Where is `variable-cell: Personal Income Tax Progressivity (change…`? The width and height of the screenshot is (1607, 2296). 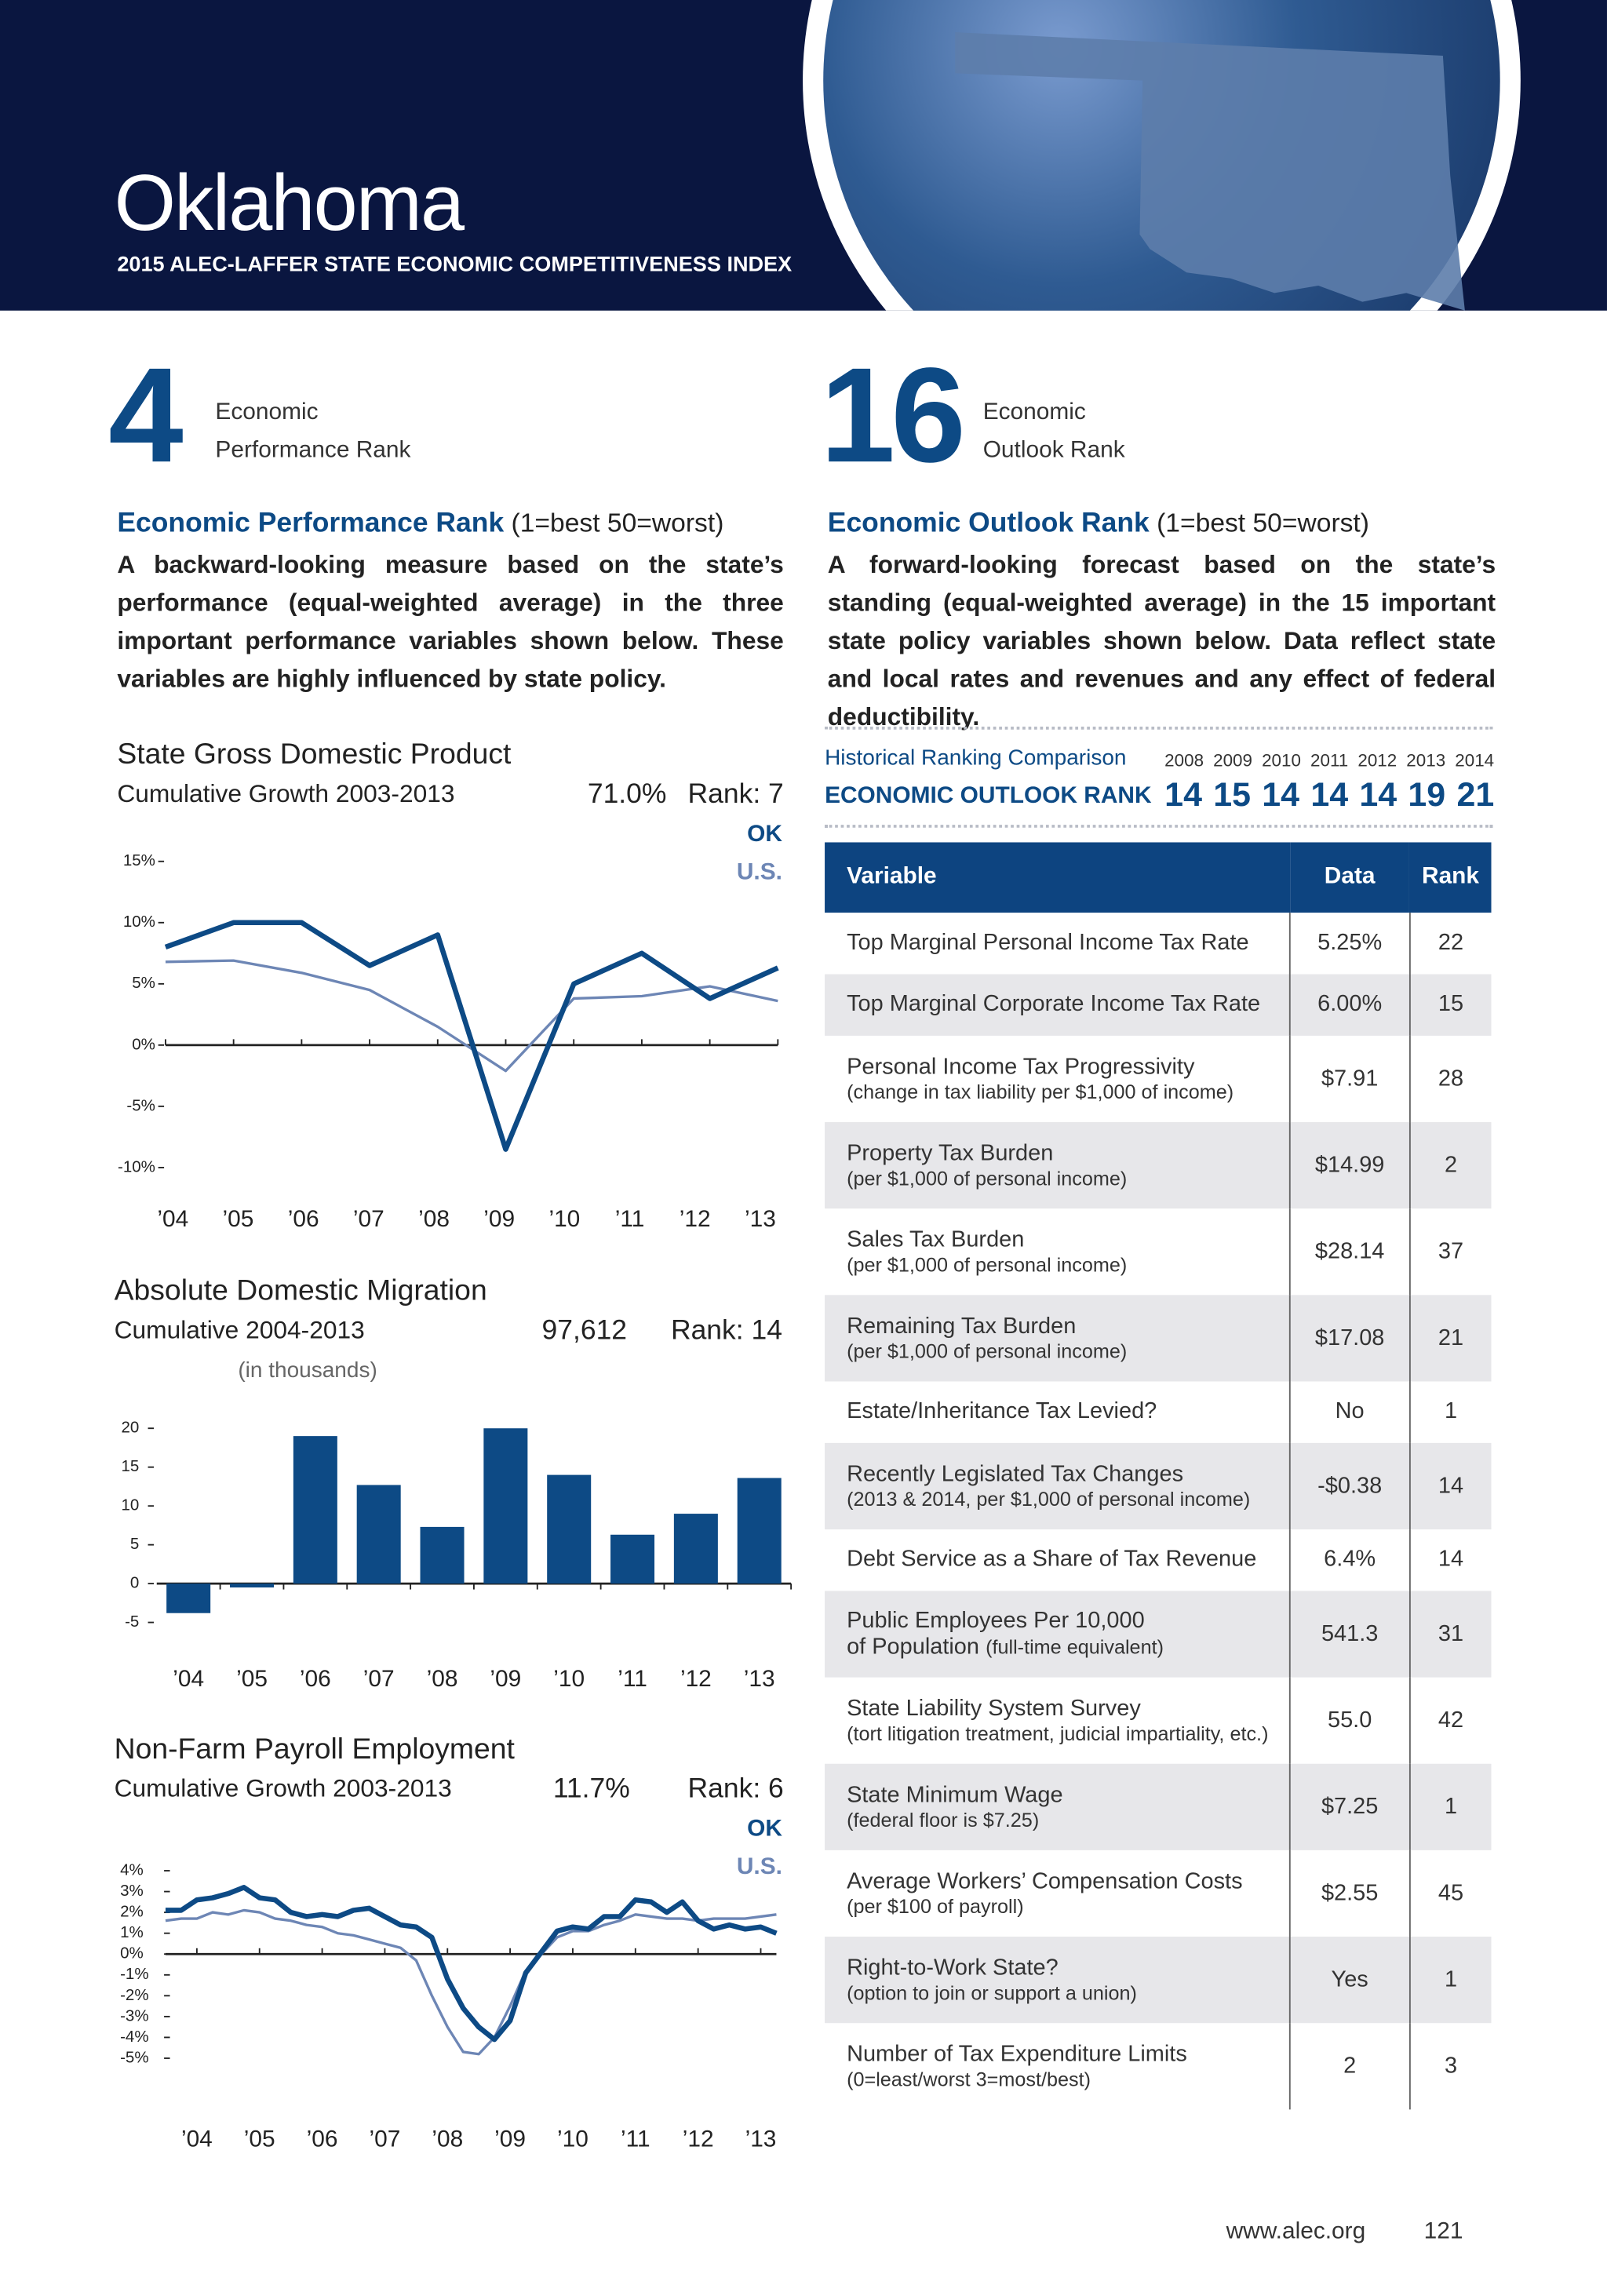 variable-cell: Personal Income Tax Progressivity (change… is located at coordinates (1057, 1079).